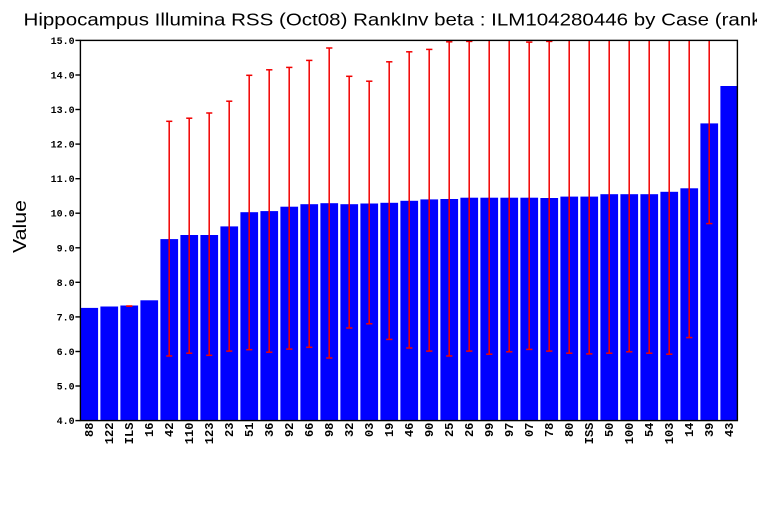 The width and height of the screenshot is (757, 505). What do you see at coordinates (66, 388) in the screenshot?
I see `svg-text: 5.0` at bounding box center [66, 388].